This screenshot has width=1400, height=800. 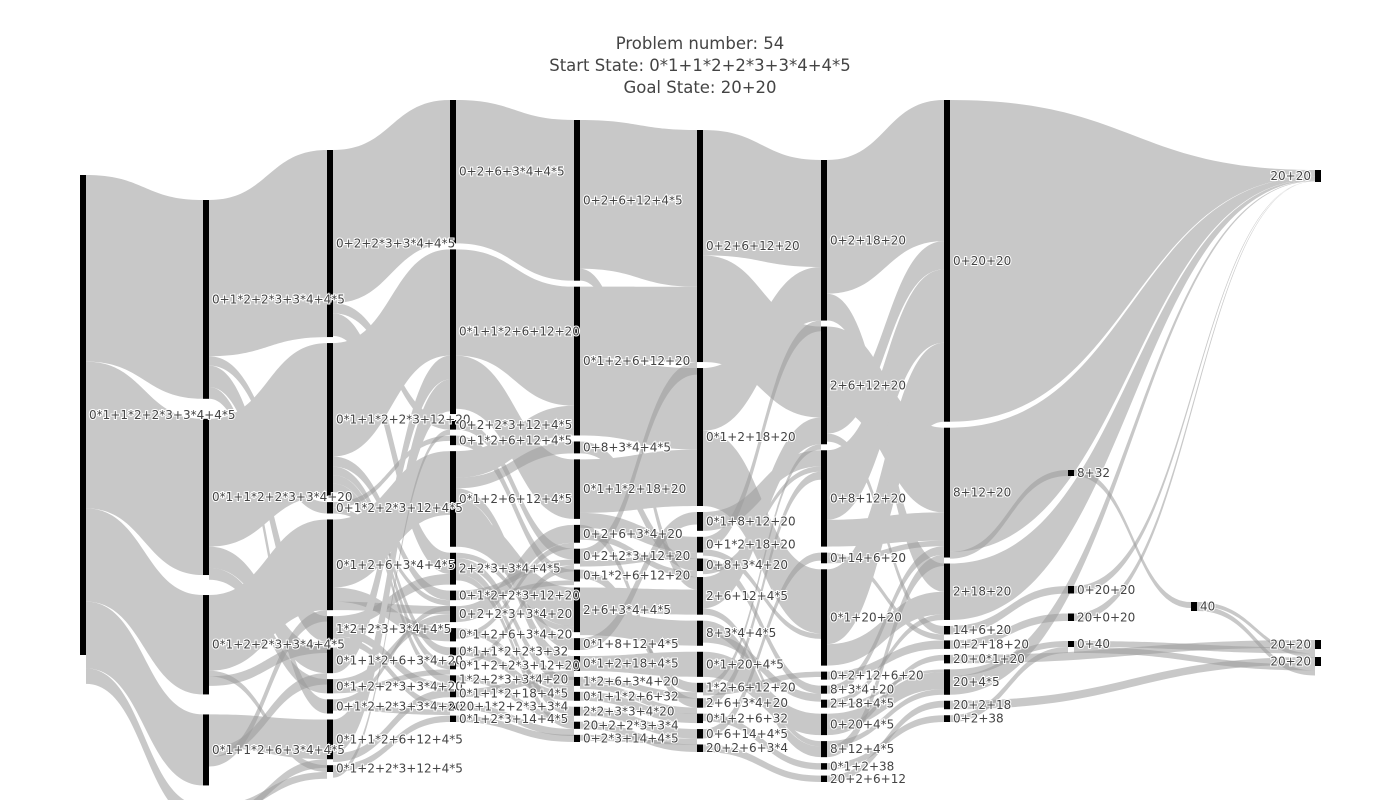 I want to click on sankey-node-d9, so click(x=577, y=644).